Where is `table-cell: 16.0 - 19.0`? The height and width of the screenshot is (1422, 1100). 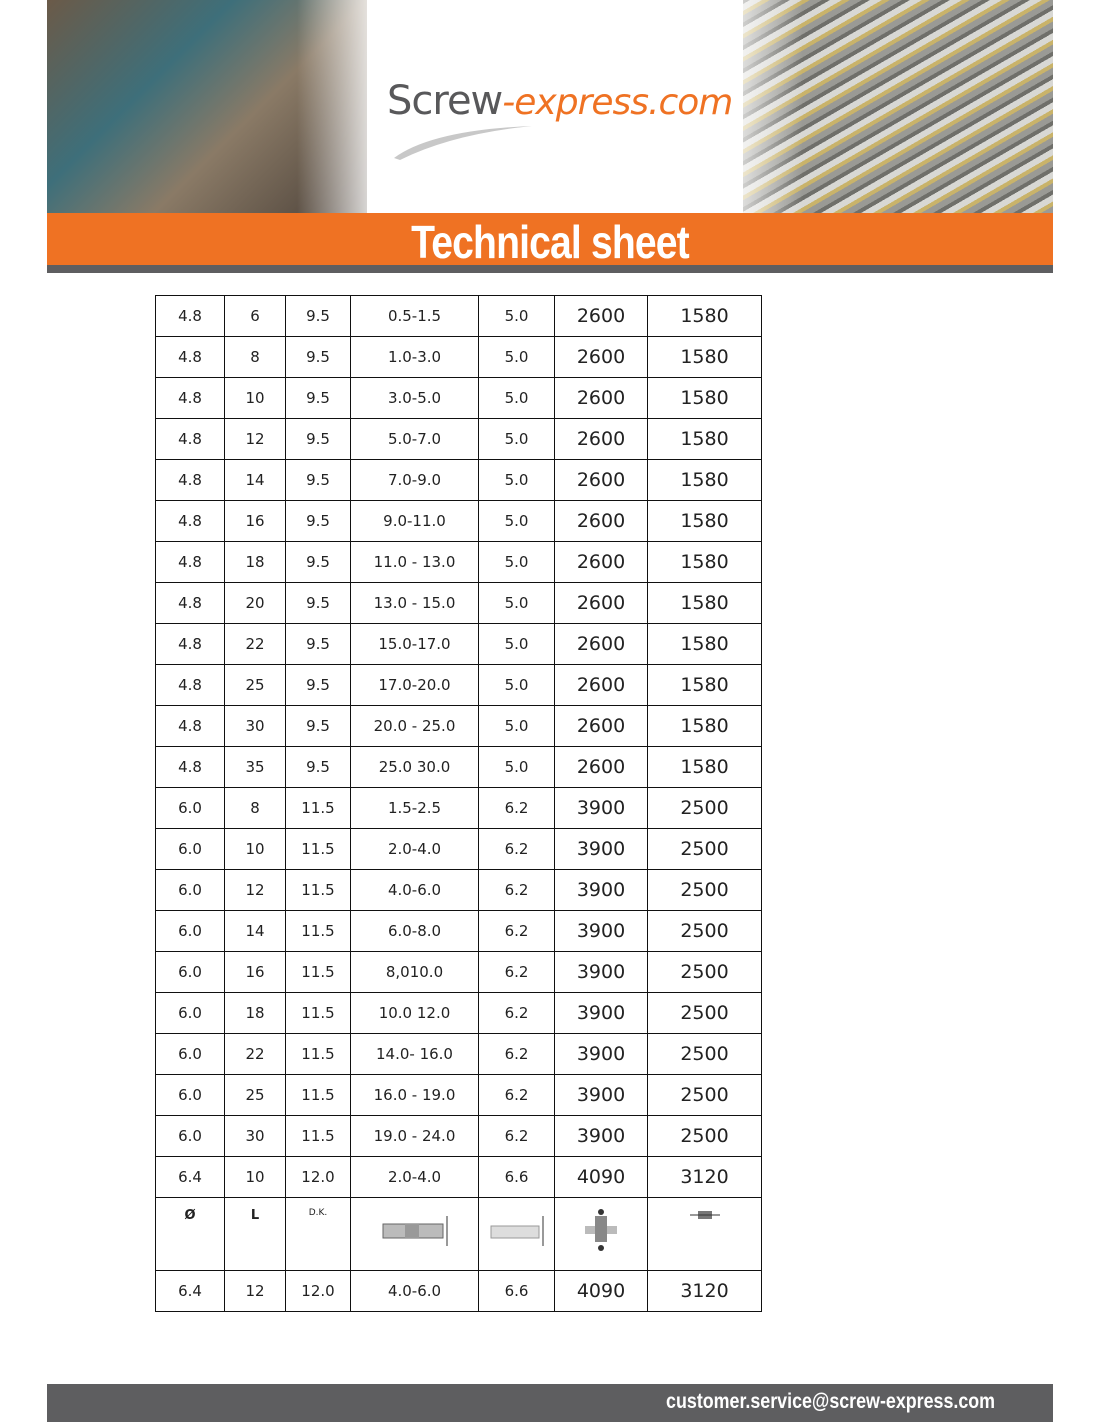 table-cell: 16.0 - 19.0 is located at coordinates (414, 1095).